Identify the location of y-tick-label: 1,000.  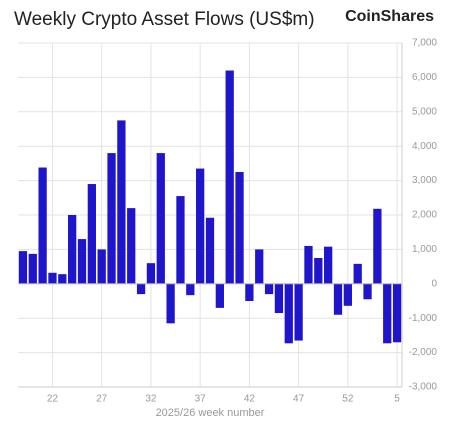
(424, 249).